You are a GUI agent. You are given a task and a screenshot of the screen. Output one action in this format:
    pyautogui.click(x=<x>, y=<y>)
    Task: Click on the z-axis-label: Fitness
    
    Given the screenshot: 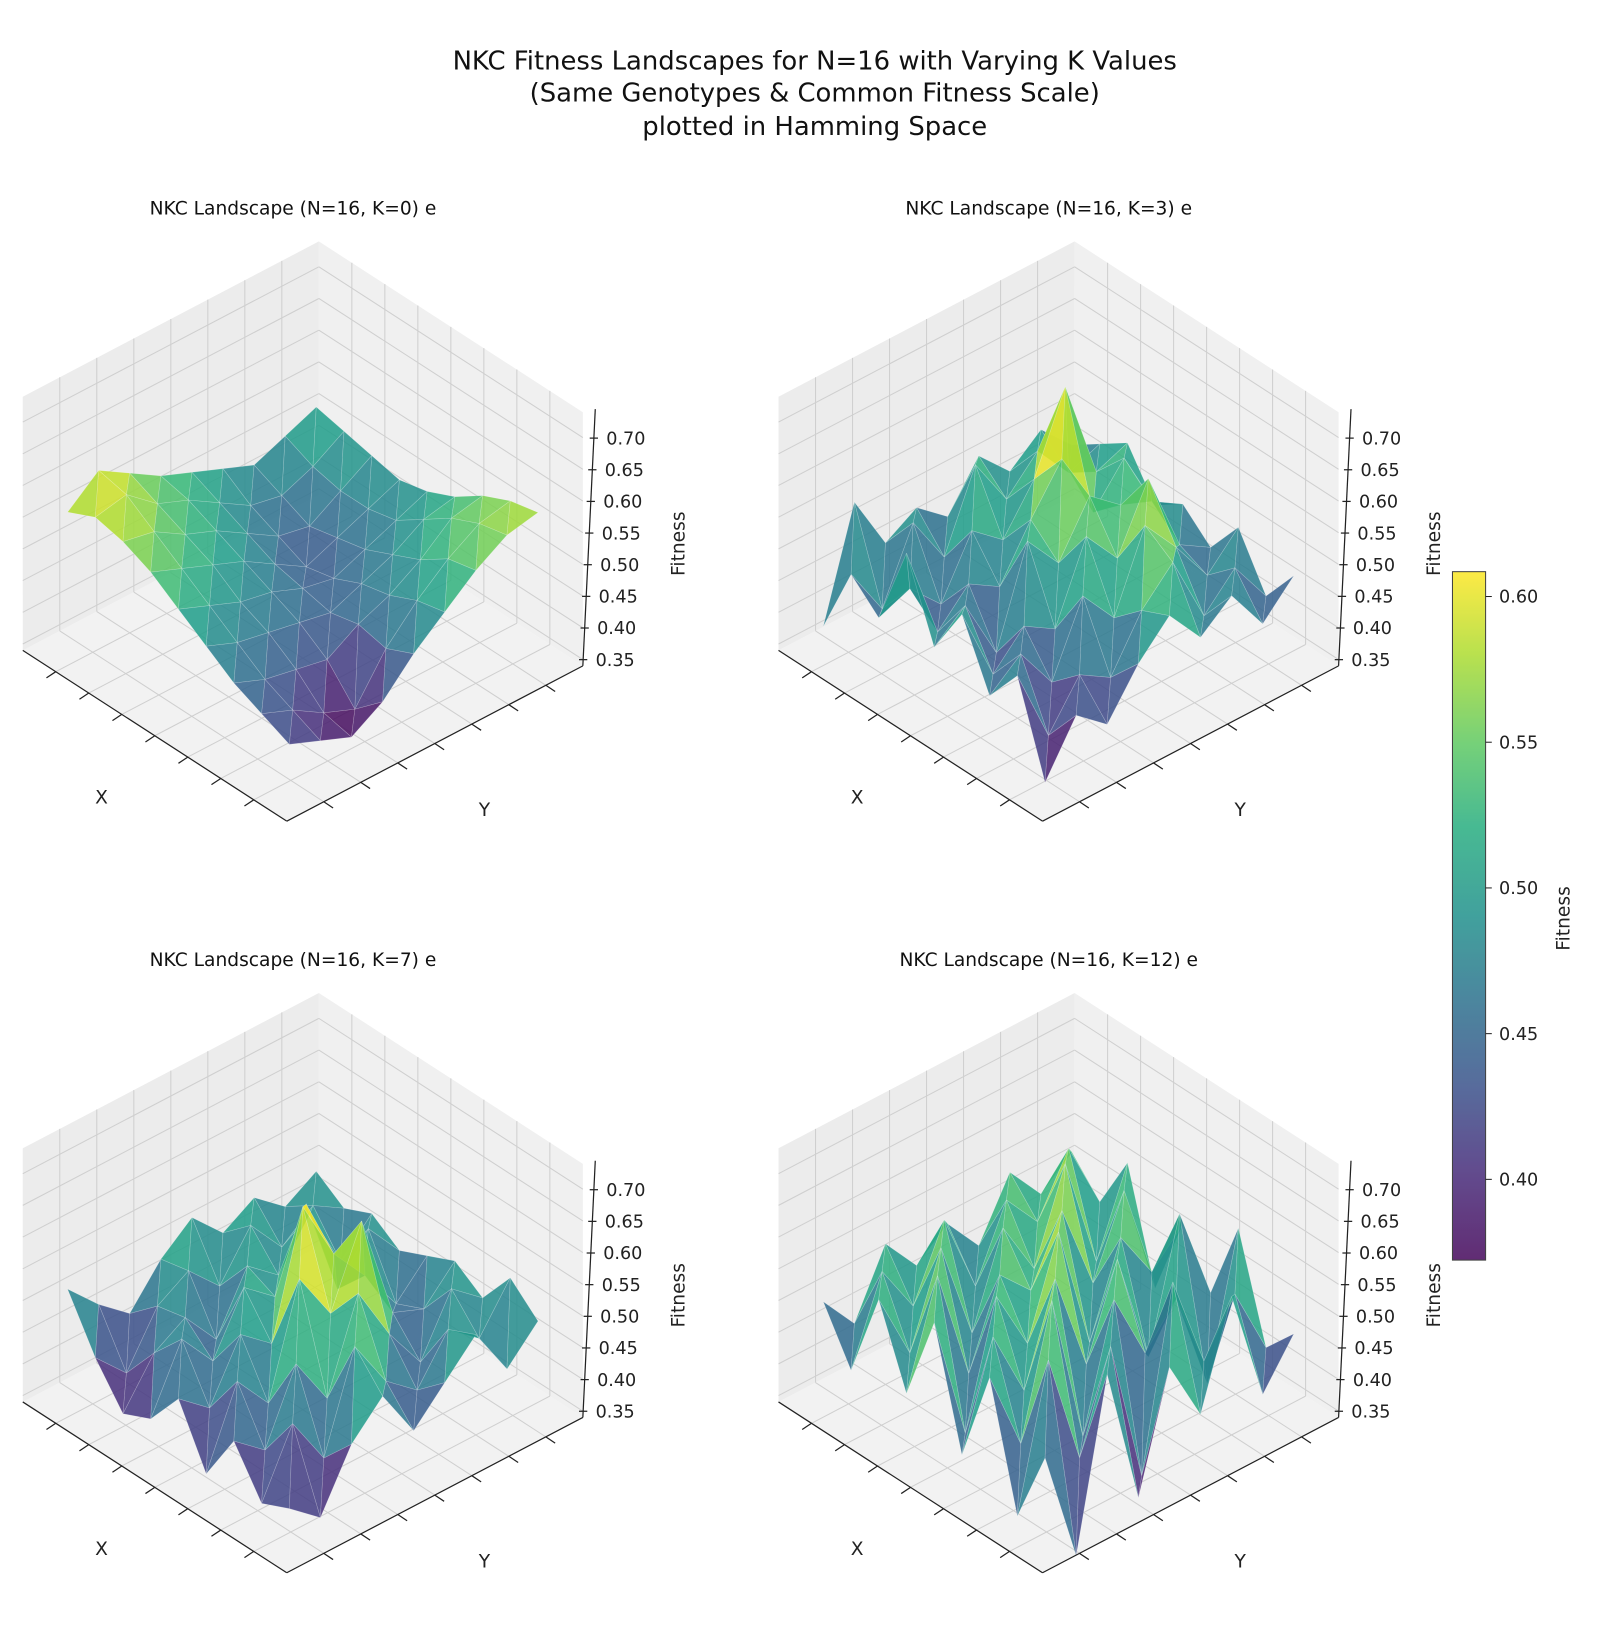 What is the action you would take?
    pyautogui.click(x=1434, y=543)
    